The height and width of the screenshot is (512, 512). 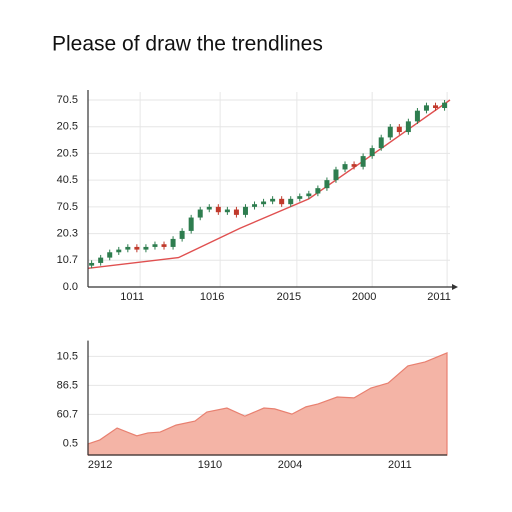 I want to click on x-tick-label: 2015, so click(x=289, y=297).